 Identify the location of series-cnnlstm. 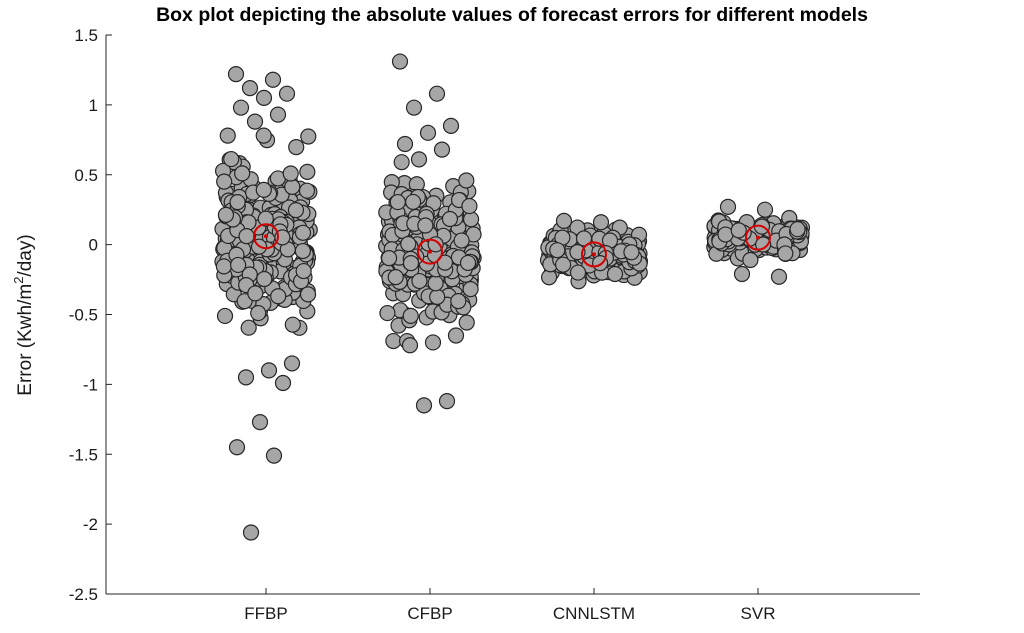
(594, 251).